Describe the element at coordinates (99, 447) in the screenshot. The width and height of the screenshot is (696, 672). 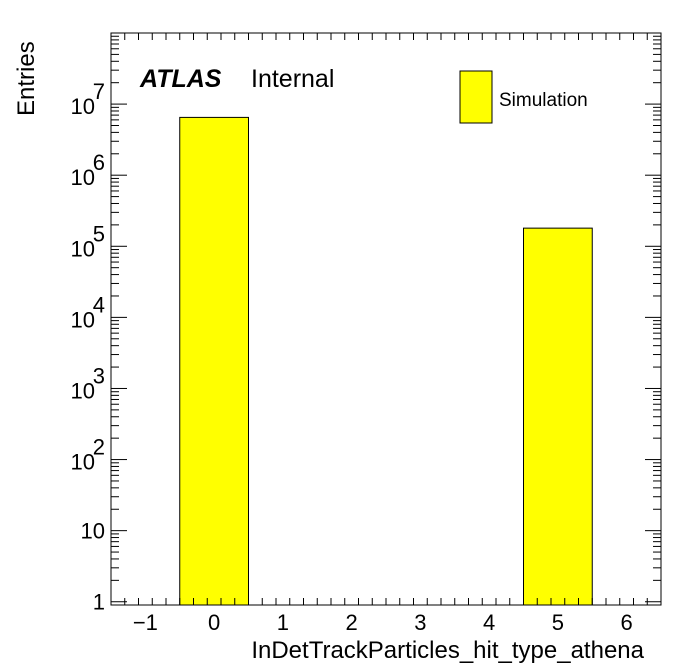
I see `y-tick-exponent: 2` at that location.